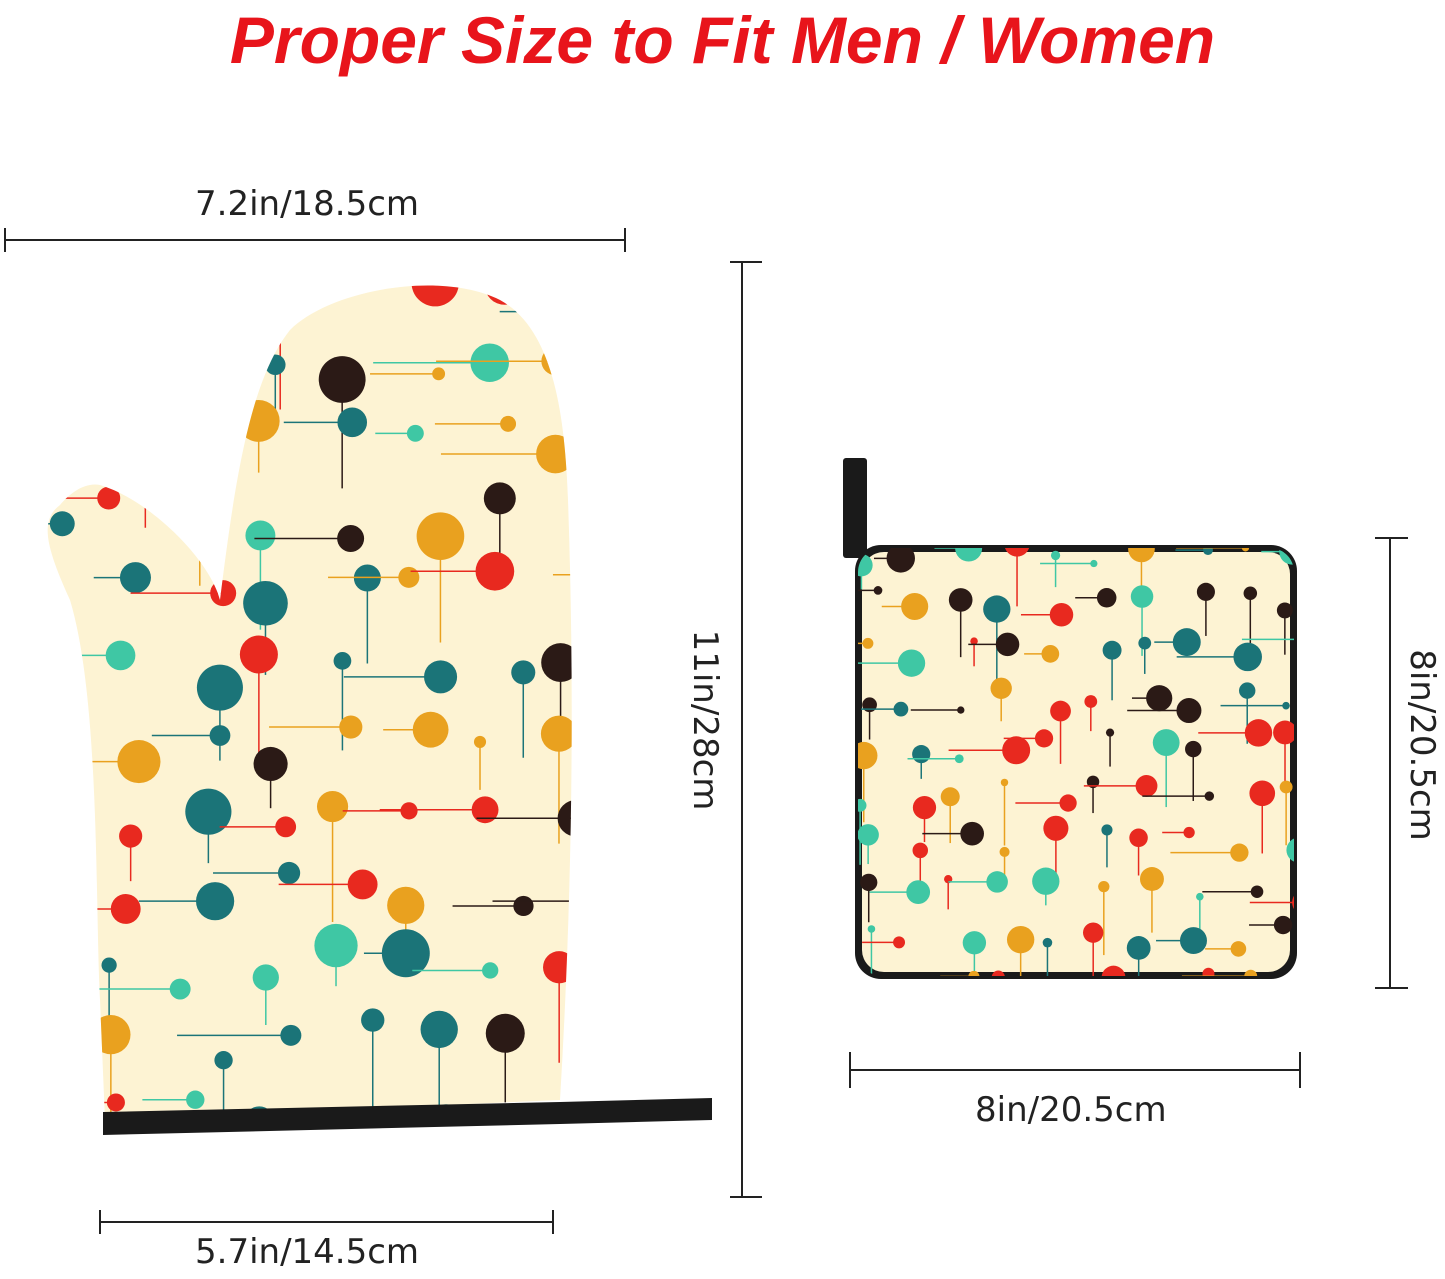  Describe the element at coordinates (326, 1222) in the screenshot. I see `mitt-cuff-line` at that location.